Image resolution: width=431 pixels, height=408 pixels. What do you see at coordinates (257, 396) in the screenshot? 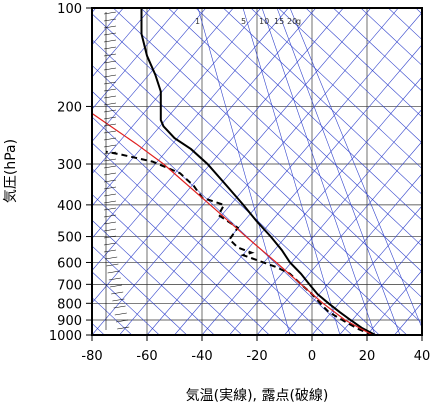
I see `x-axis-title: 気温(実線), 露点(破線)` at bounding box center [257, 396].